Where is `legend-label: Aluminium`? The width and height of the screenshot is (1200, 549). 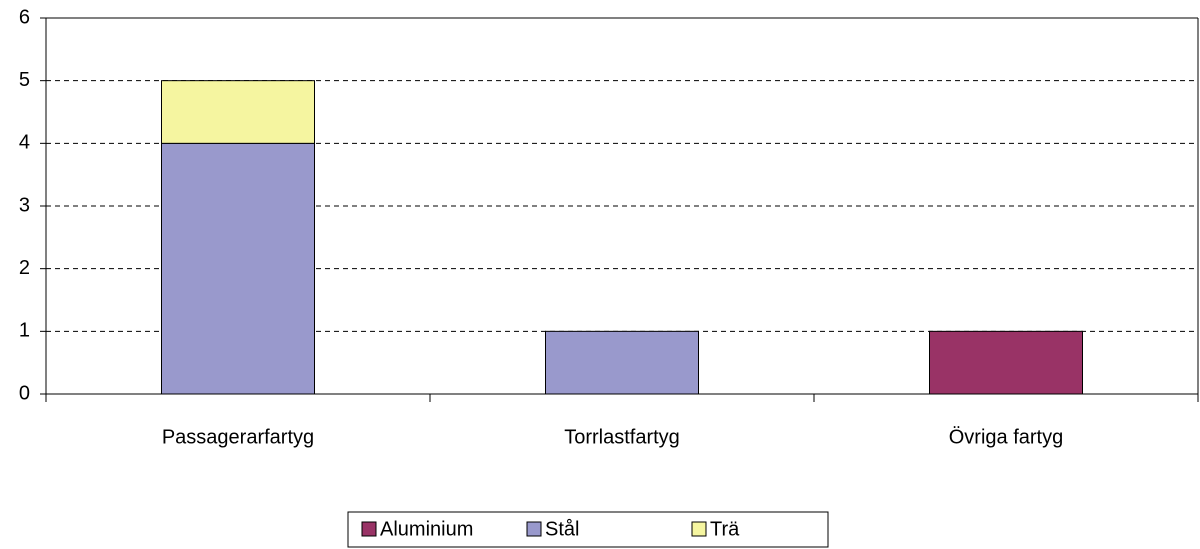
legend-label: Aluminium is located at coordinates (426, 529).